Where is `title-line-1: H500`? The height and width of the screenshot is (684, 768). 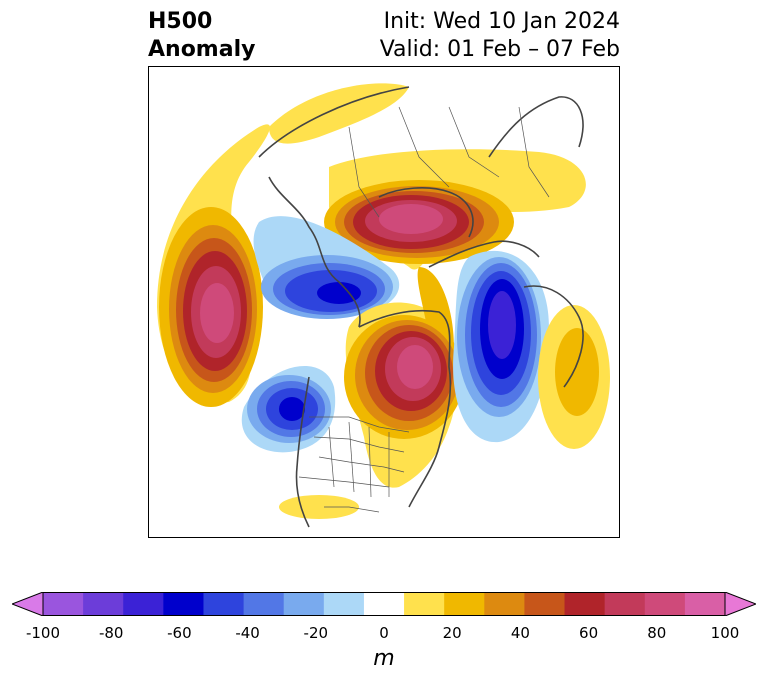
title-line-1: H500 is located at coordinates (180, 21).